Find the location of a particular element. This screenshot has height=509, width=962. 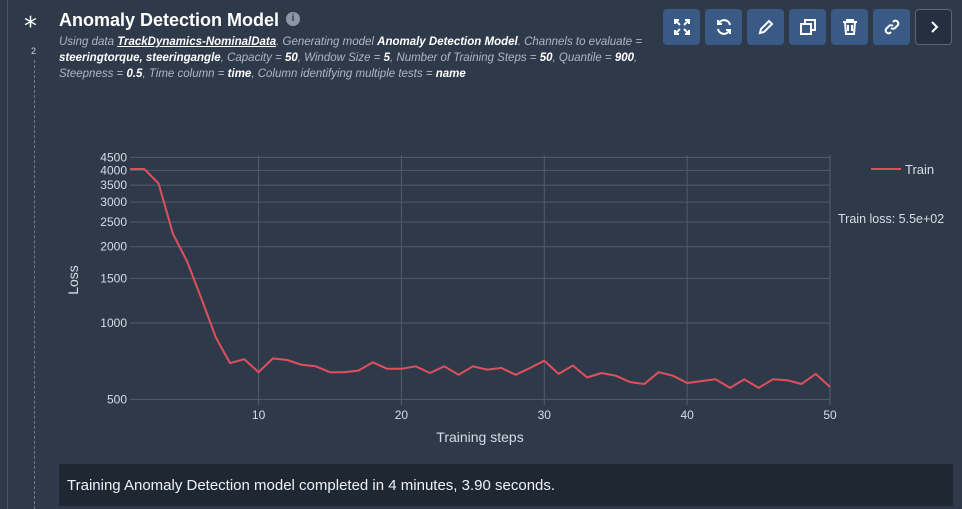

x-axis-label: Training steps is located at coordinates (479, 437).